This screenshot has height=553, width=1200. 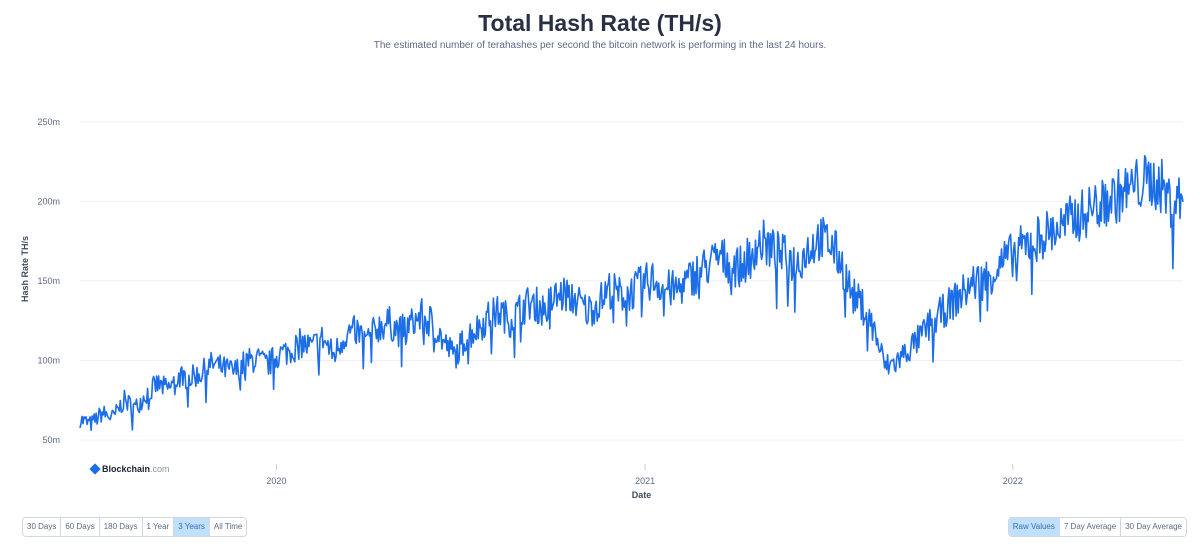 I want to click on range-button-60-days: 60 Days, so click(x=80, y=527).